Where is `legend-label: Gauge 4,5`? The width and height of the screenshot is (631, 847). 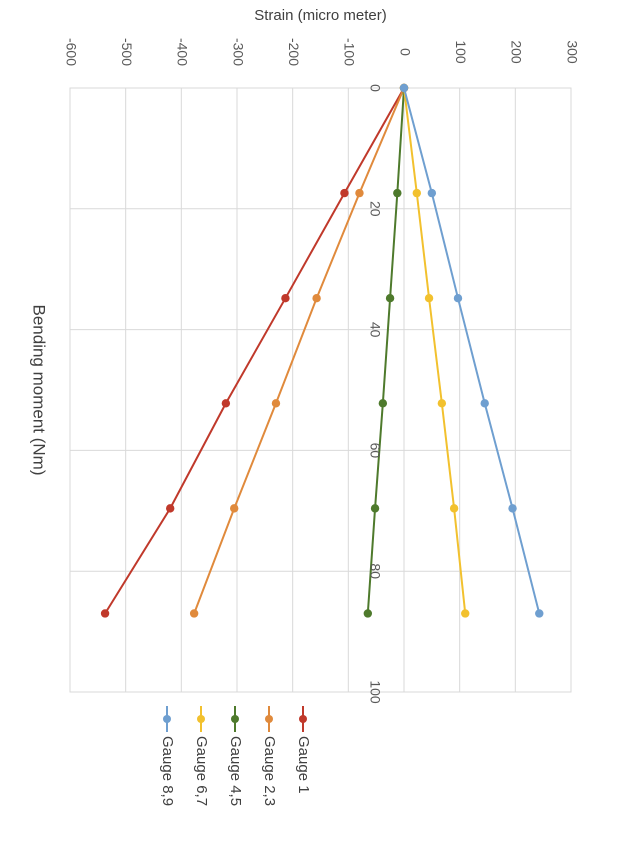
legend-label: Gauge 4,5 is located at coordinates (235, 771).